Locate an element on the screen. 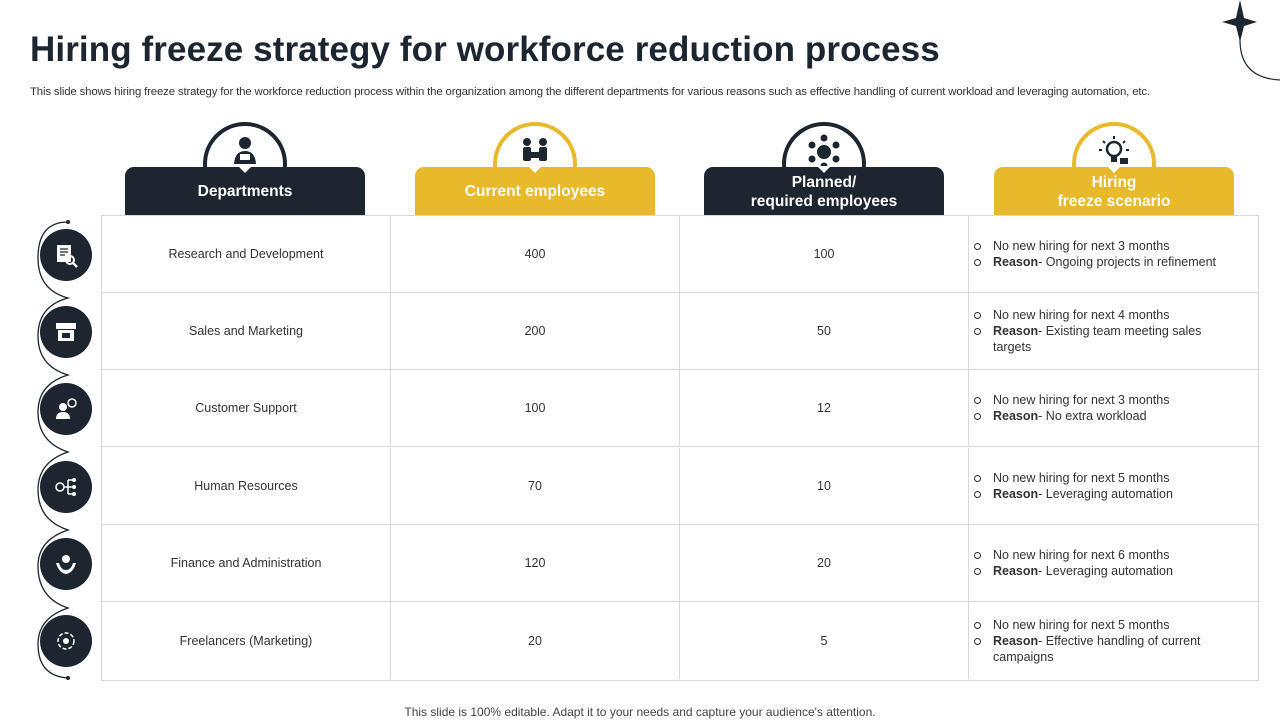  planned-employees-cell: 20 is located at coordinates (824, 563).